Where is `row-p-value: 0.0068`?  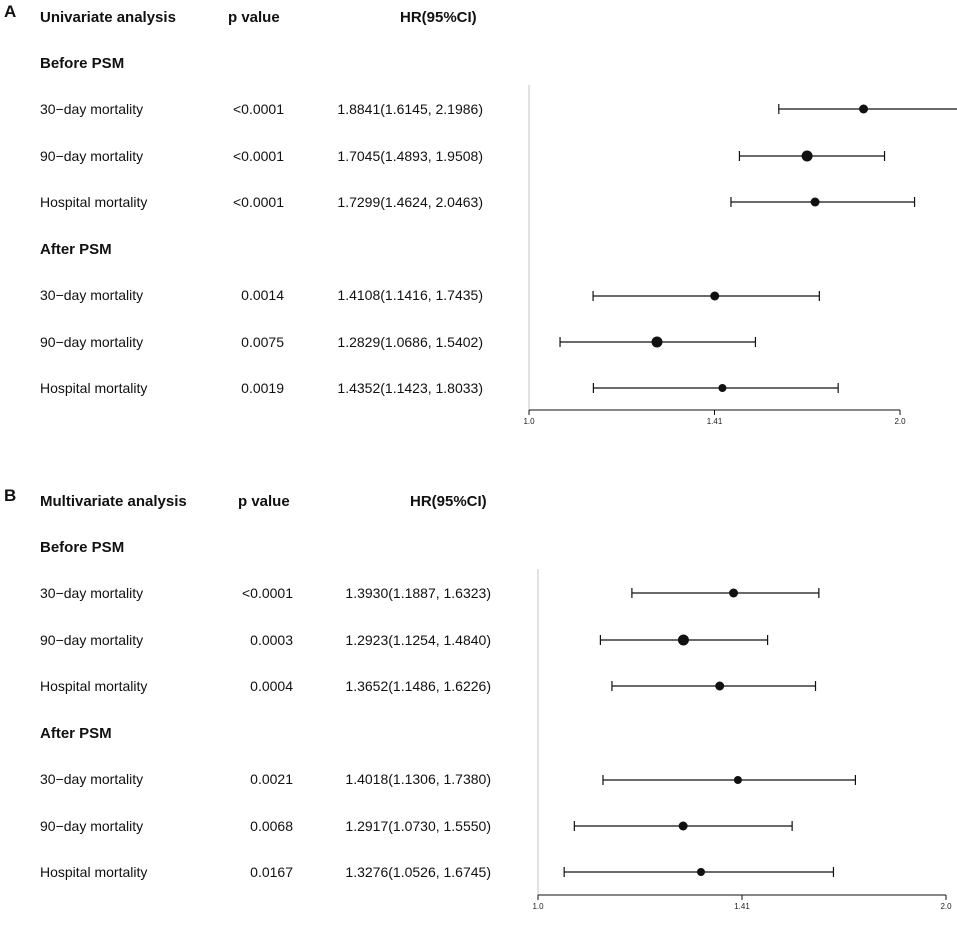
row-p-value: 0.0068 is located at coordinates (271, 826).